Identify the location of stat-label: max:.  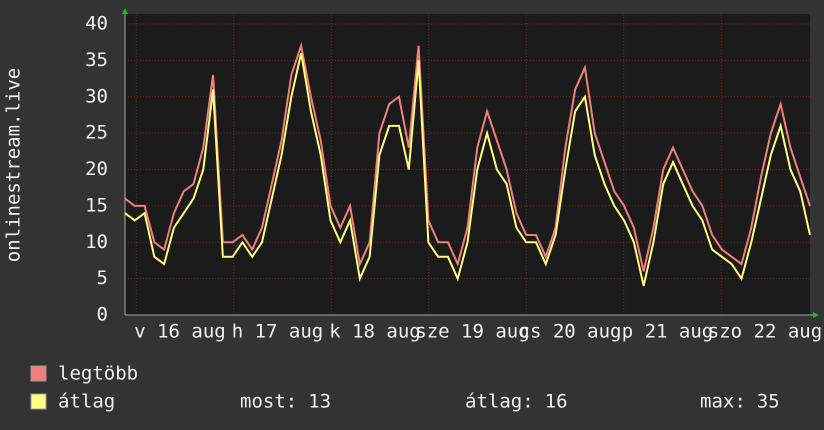
(723, 402).